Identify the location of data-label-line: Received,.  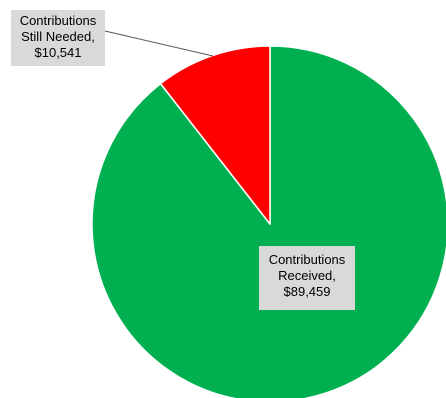
(307, 275).